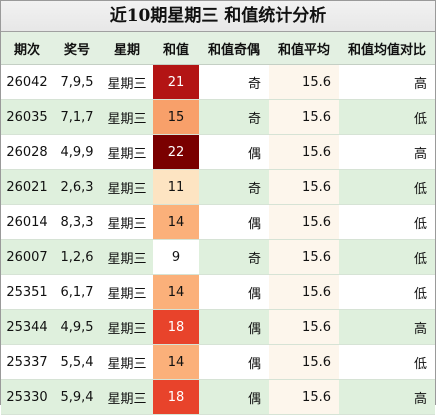  Describe the element at coordinates (27, 362) in the screenshot. I see `cell-period: 25337` at that location.